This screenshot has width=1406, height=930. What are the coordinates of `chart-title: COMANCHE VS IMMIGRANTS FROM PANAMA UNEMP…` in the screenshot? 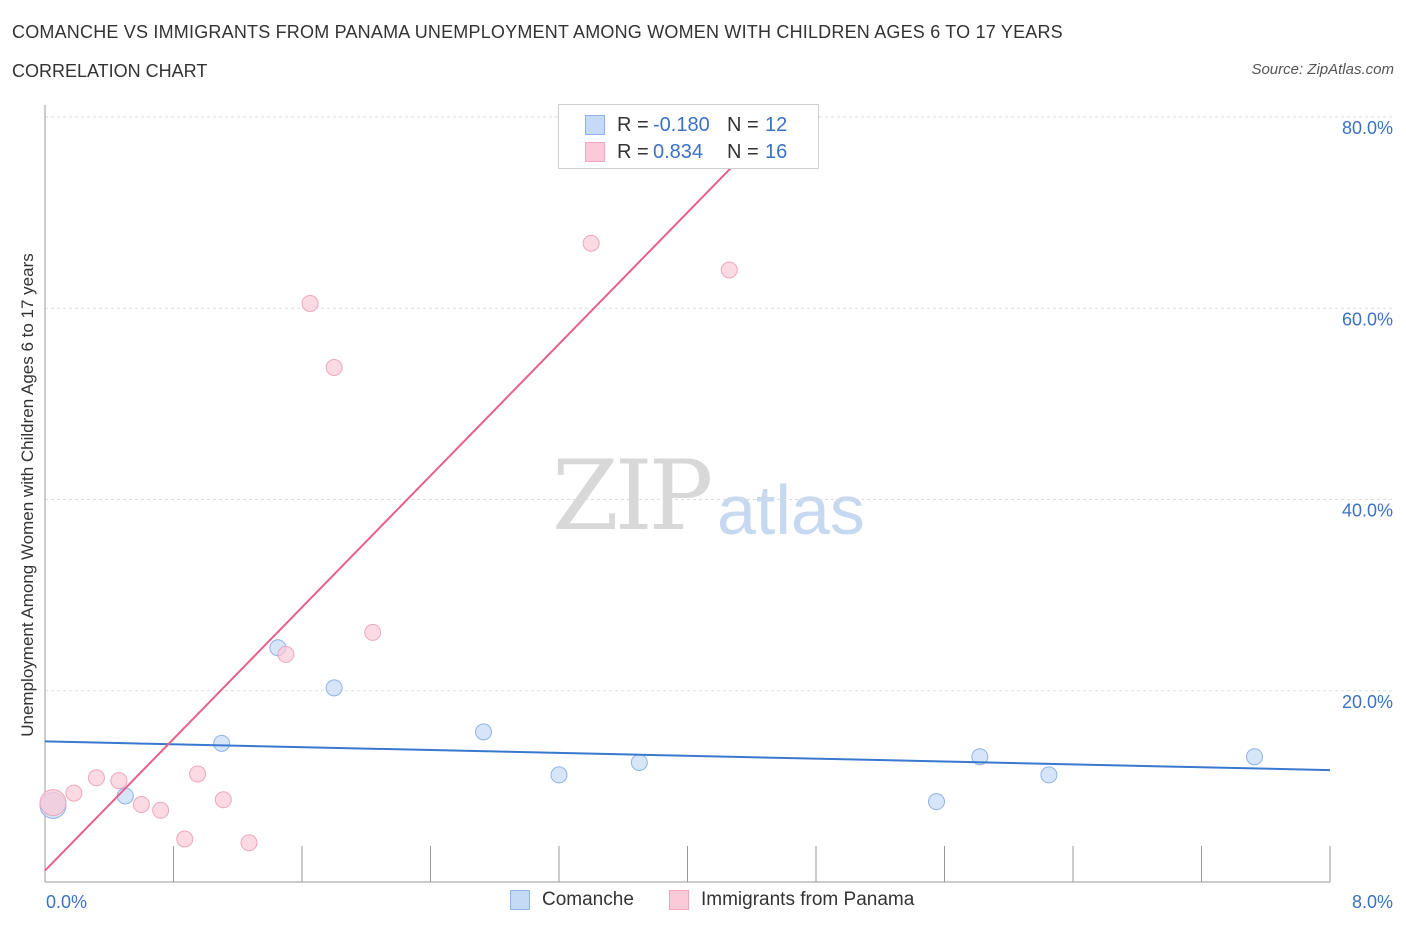 It's located at (537, 32).